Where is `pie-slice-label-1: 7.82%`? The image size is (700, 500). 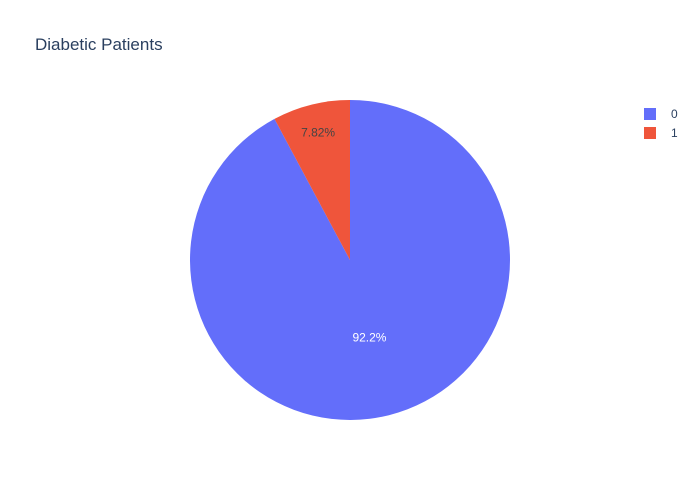
pie-slice-label-1: 7.82% is located at coordinates (318, 133).